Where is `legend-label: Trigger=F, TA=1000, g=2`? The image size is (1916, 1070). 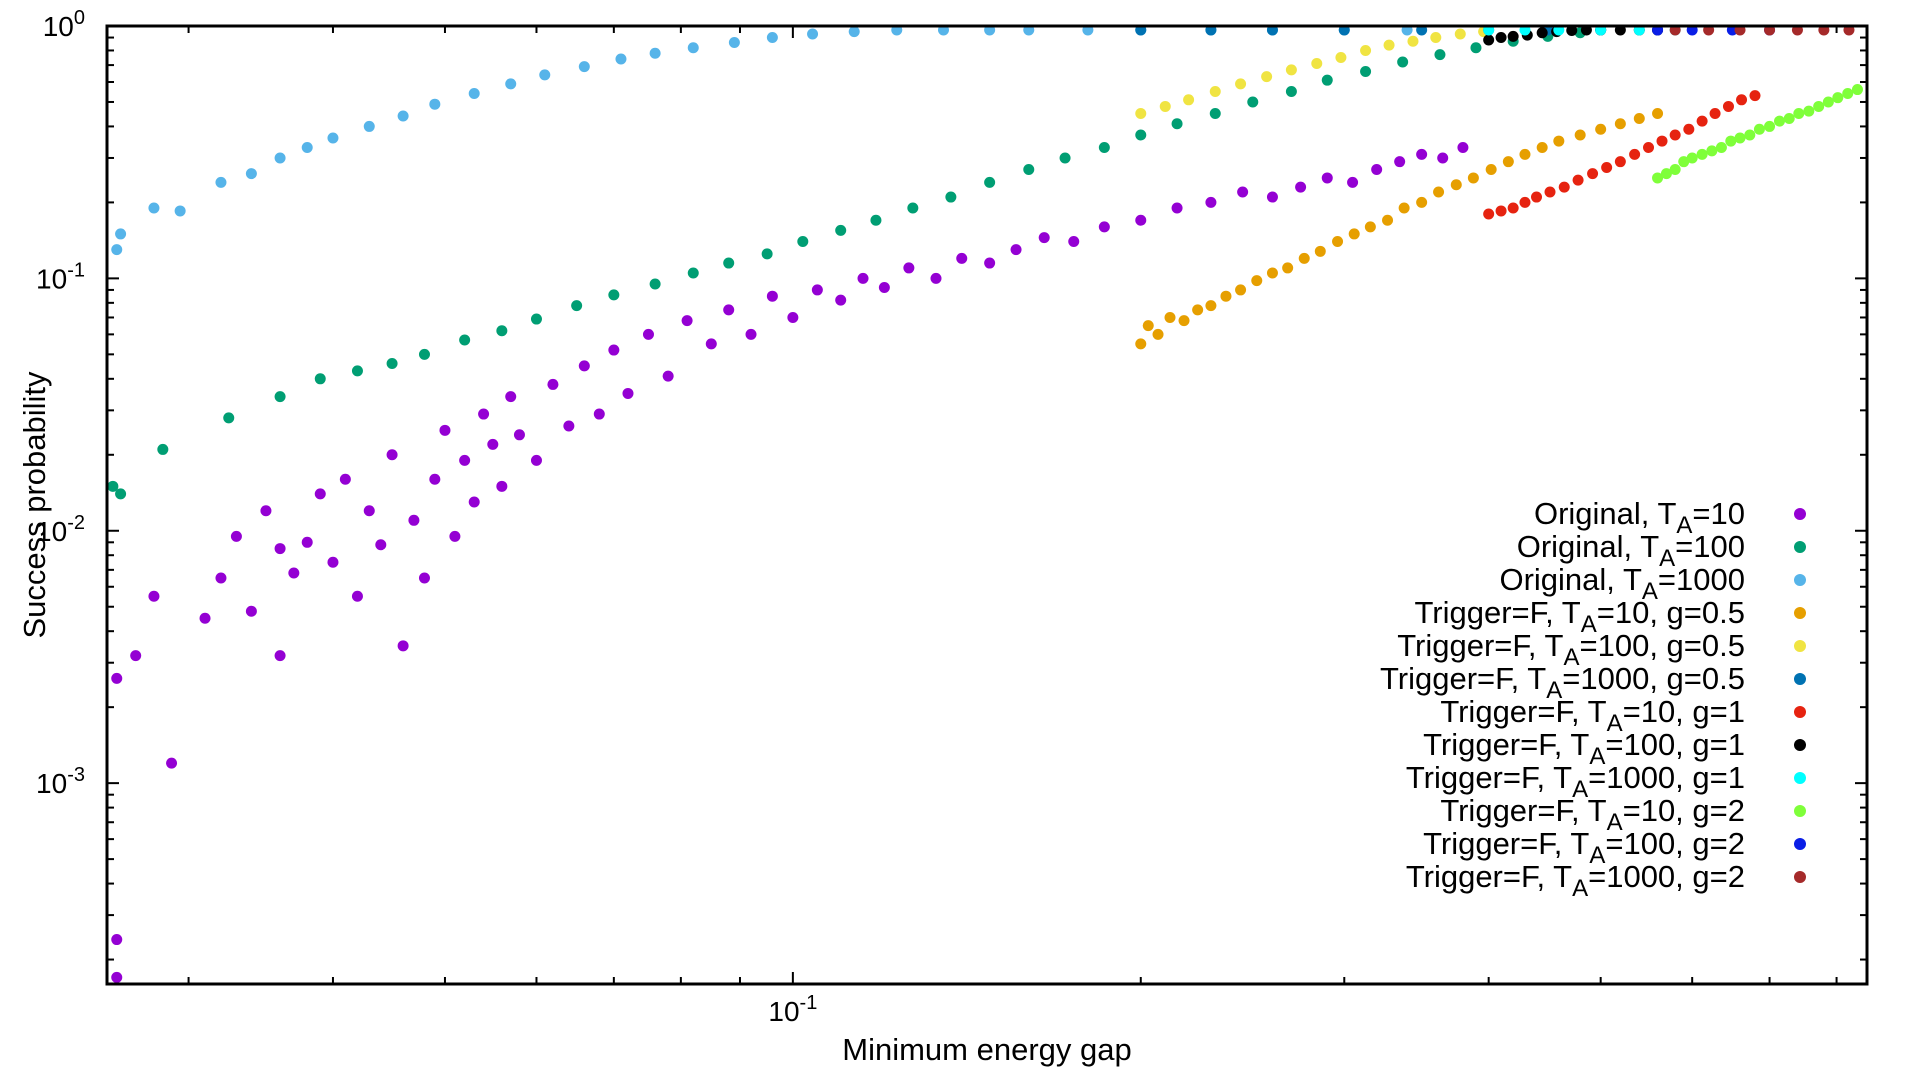
legend-label: Trigger=F, TA=1000, g=2 is located at coordinates (1575, 880).